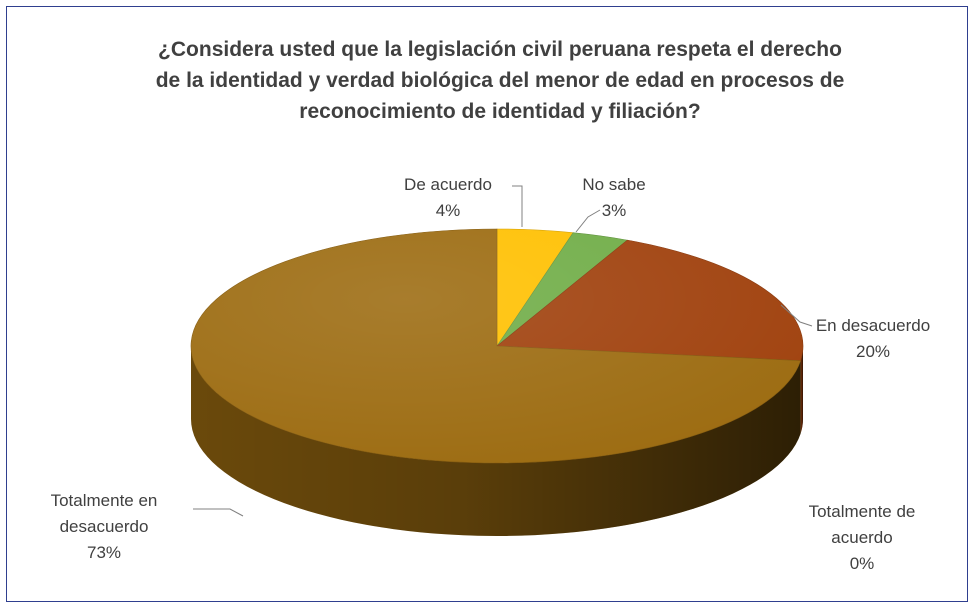  What do you see at coordinates (862, 563) in the screenshot?
I see `data-label-percent-3: 0%` at bounding box center [862, 563].